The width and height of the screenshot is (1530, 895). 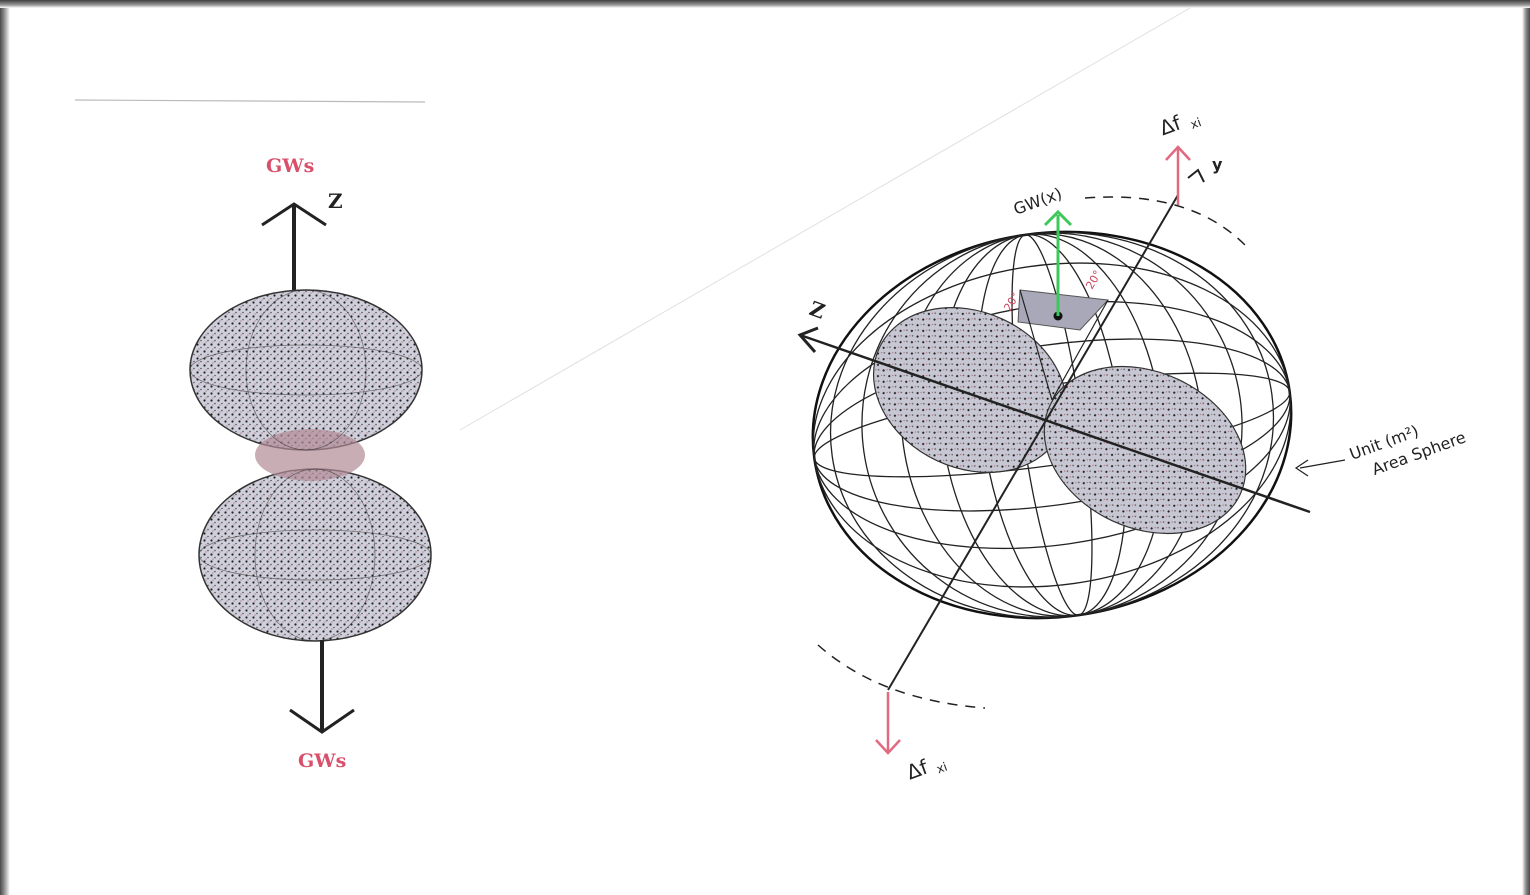 What do you see at coordinates (1145, 450) in the screenshot?
I see `right-lobe` at bounding box center [1145, 450].